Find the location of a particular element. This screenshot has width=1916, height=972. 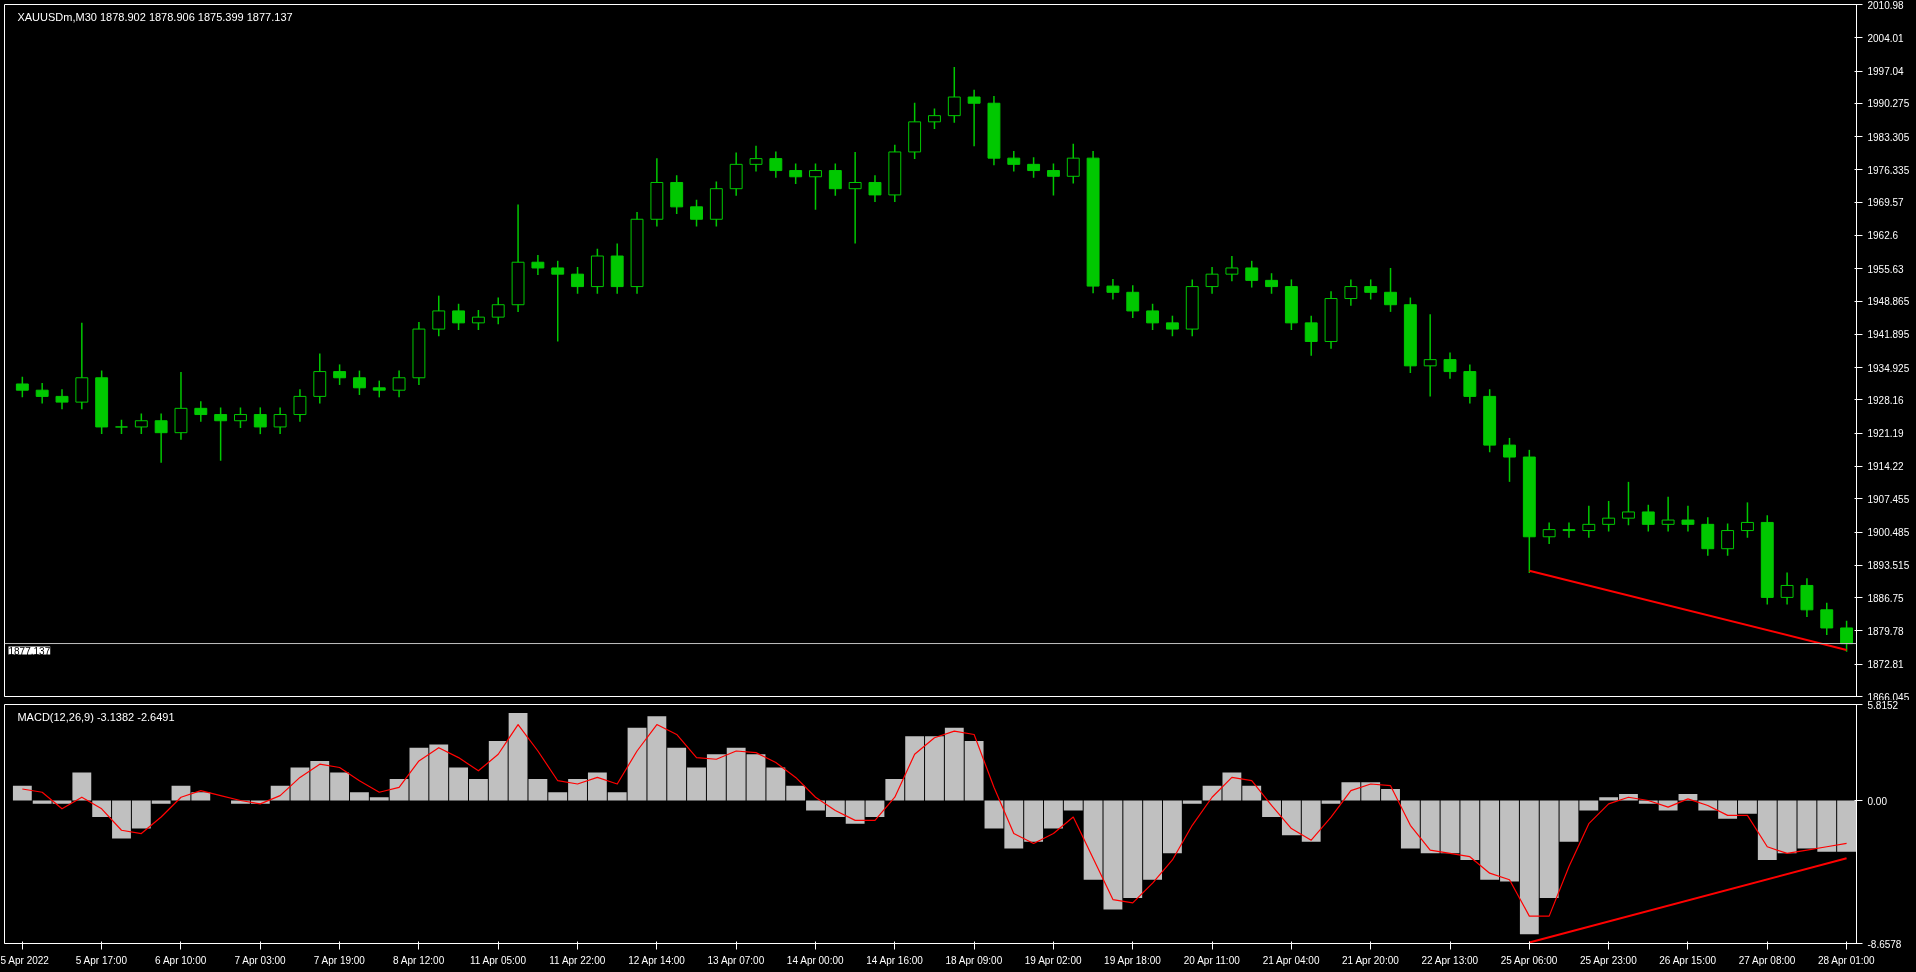

x-tick-label: 25 Apr 23:00 is located at coordinates (1609, 960).